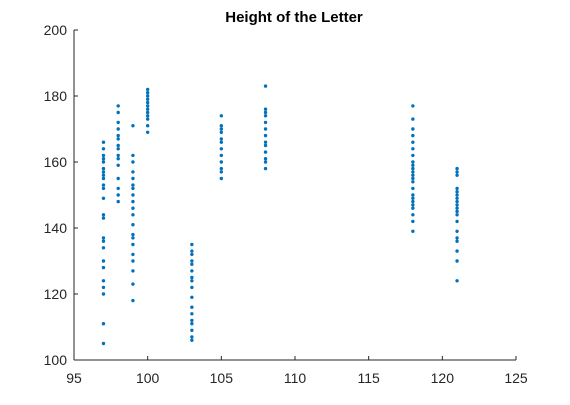  What do you see at coordinates (443, 378) in the screenshot?
I see `x-tick-label: 120` at bounding box center [443, 378].